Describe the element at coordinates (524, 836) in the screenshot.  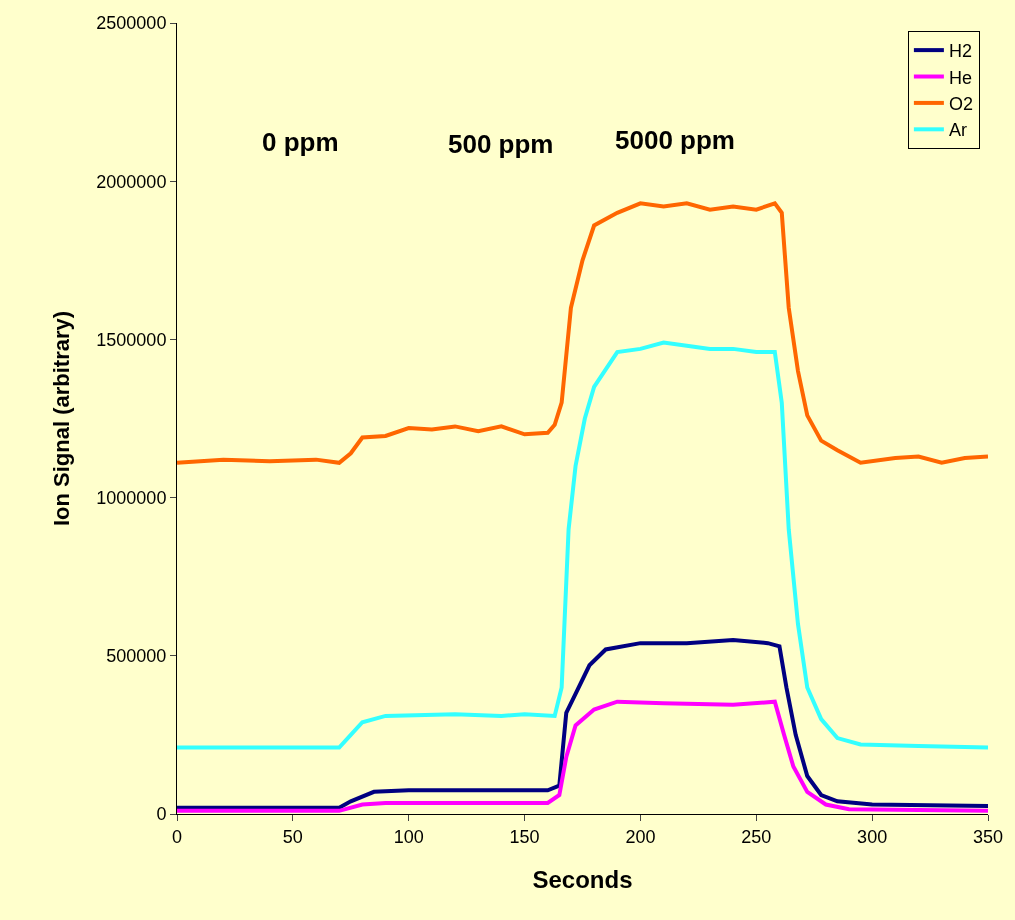
I see `x-tick-label: 150` at that location.